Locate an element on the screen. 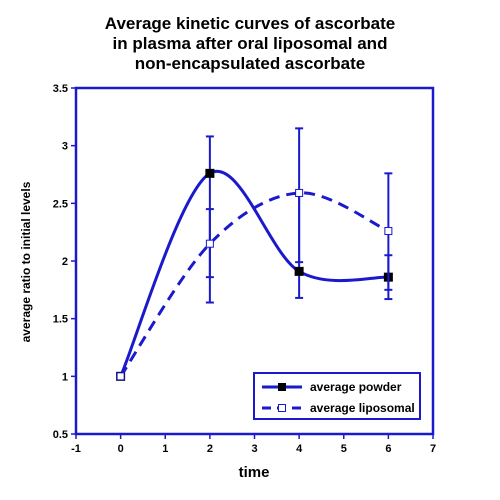  x-tick-label: 5 is located at coordinates (344, 449).